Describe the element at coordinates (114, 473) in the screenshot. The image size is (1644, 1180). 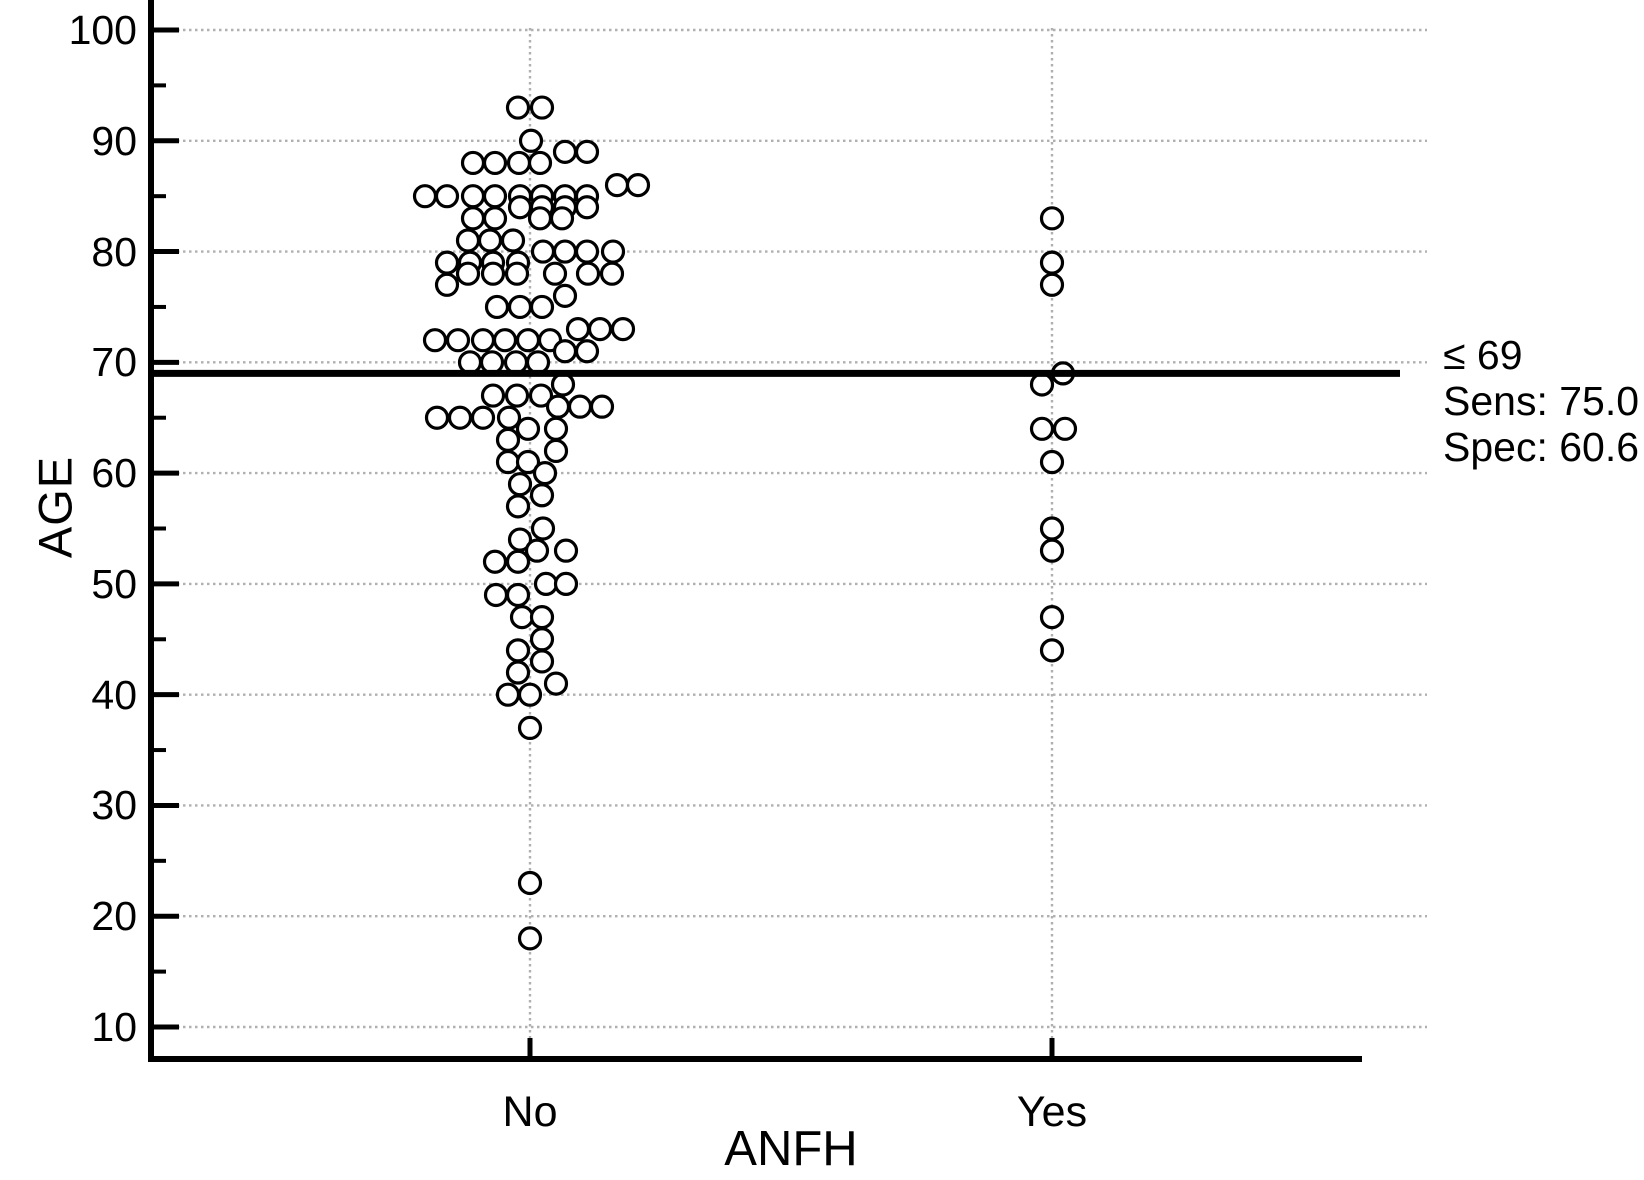
I see `y-tick-label: 60` at that location.